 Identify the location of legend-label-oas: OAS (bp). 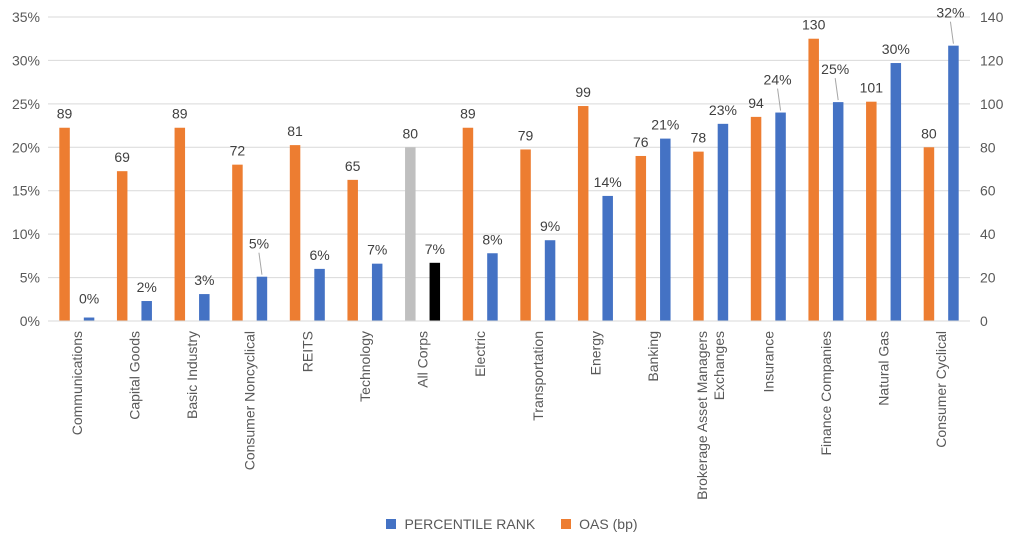
(608, 524).